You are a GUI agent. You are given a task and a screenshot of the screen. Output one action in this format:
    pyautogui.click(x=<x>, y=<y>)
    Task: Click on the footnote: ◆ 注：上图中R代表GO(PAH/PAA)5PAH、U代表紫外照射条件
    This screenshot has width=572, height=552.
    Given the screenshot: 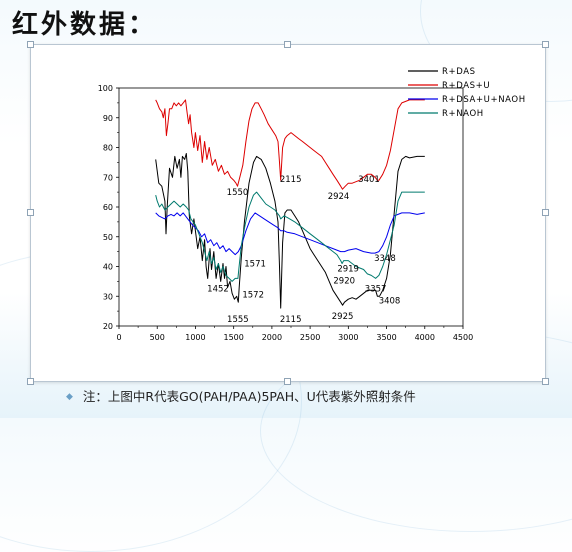 What is the action you would take?
    pyautogui.click(x=241, y=395)
    